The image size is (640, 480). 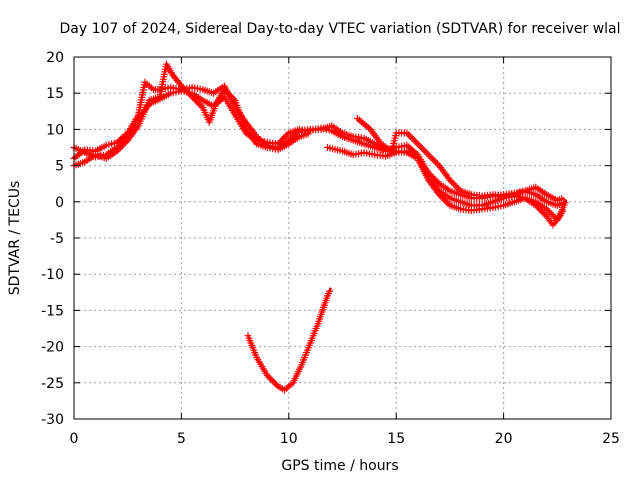 What do you see at coordinates (55, 58) in the screenshot?
I see `y-tick-label: 20` at bounding box center [55, 58].